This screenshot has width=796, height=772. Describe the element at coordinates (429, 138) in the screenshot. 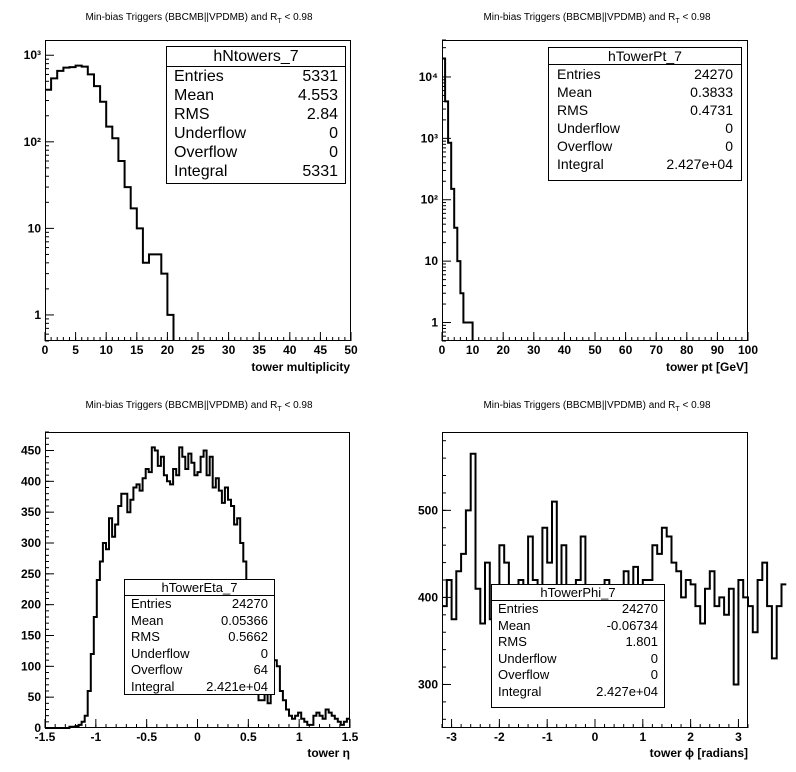

I see `y-tick-label: 10³` at that location.